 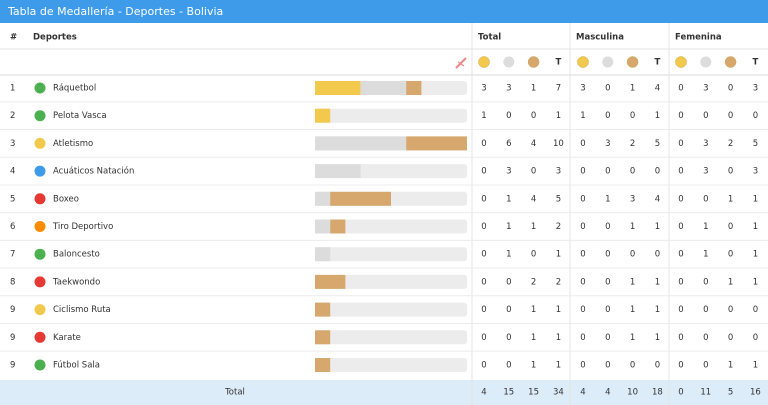 What do you see at coordinates (461, 63) in the screenshot?
I see `sort-icon` at bounding box center [461, 63].